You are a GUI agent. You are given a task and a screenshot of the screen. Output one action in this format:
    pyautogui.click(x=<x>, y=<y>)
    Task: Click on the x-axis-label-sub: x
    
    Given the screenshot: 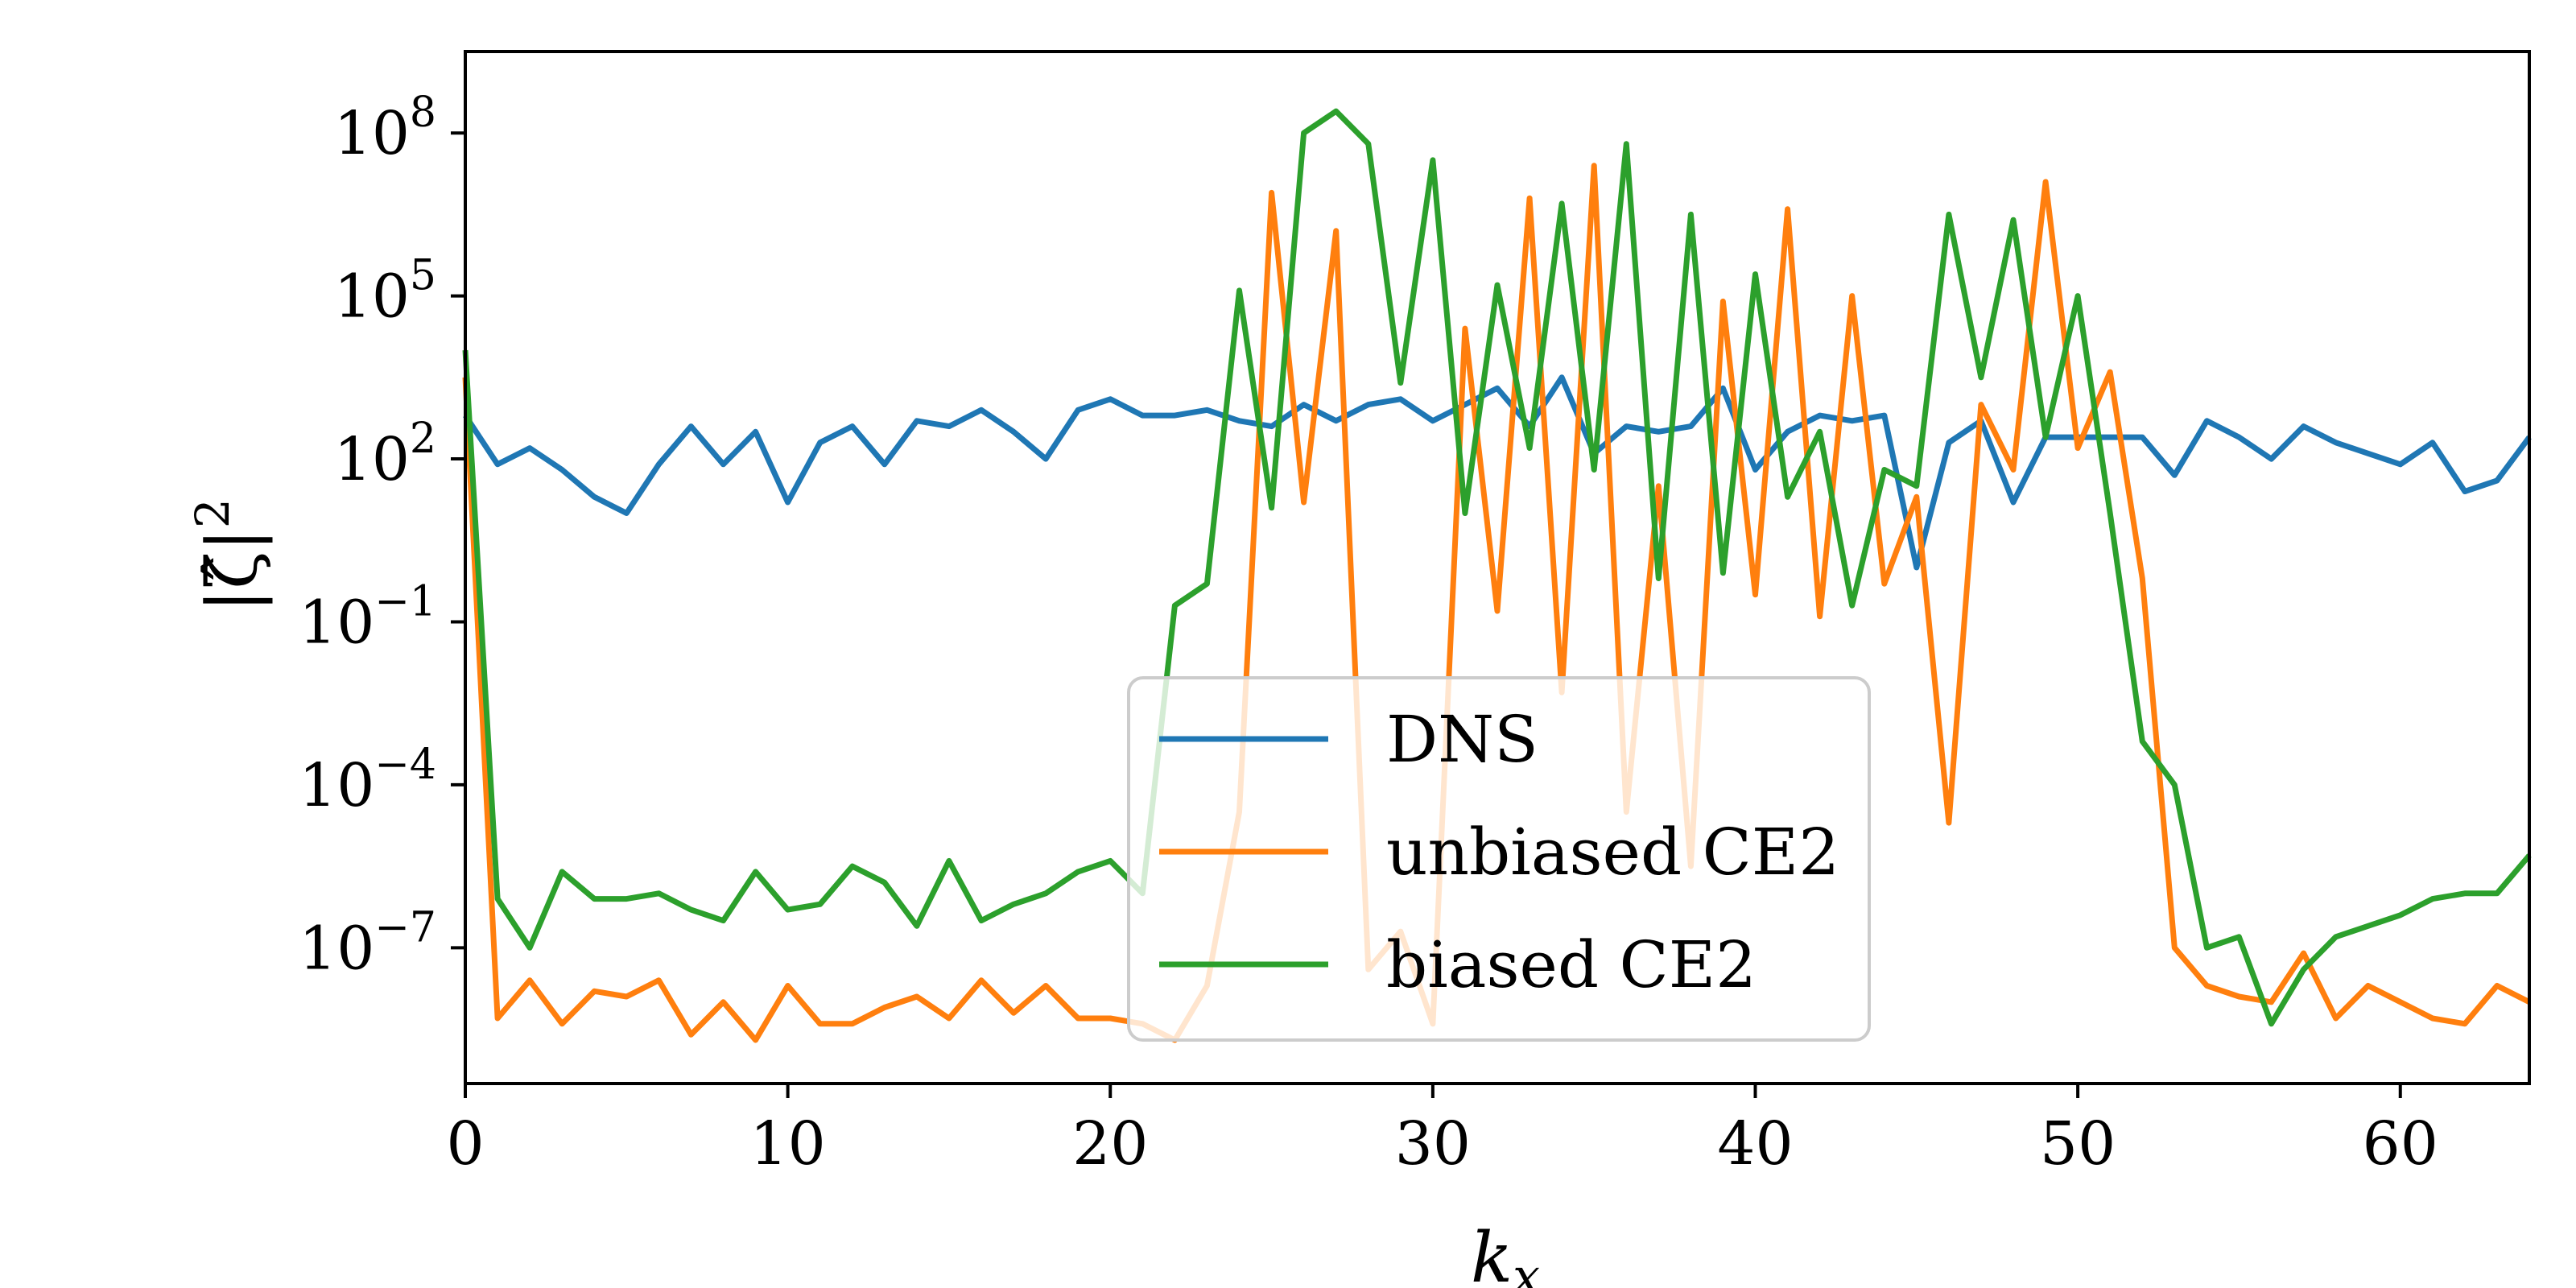 What is the action you would take?
    pyautogui.click(x=1526, y=1268)
    